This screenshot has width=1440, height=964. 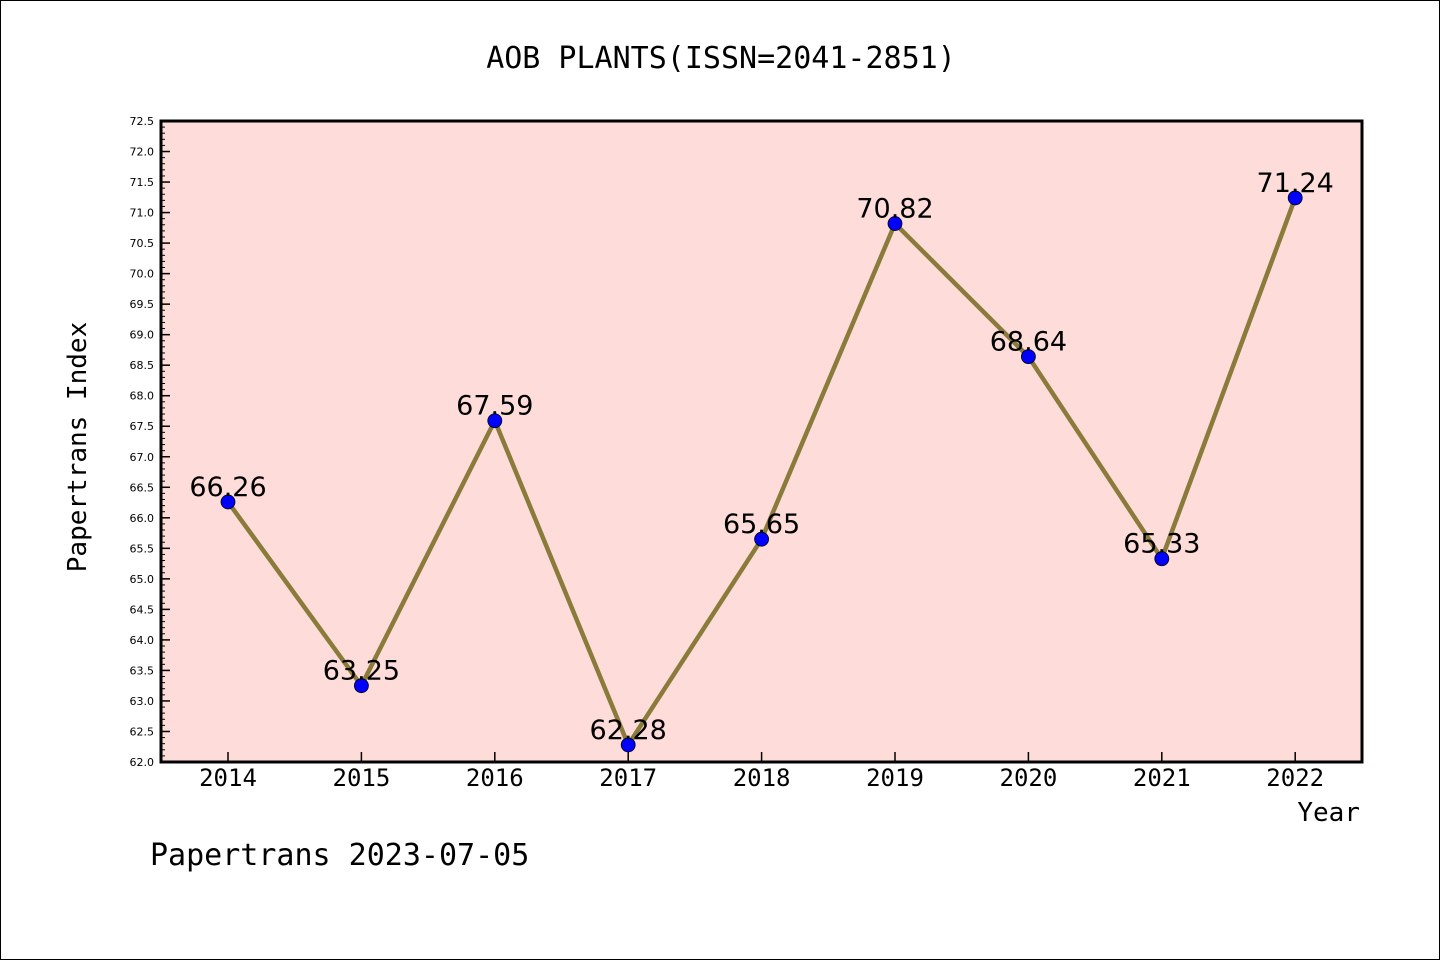 I want to click on x-axis-label: Year, so click(x=1328, y=813).